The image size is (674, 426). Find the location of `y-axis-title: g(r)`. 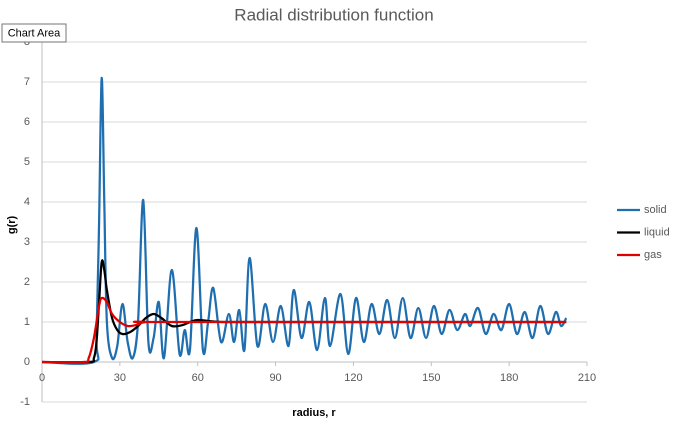

y-axis-title: g(r) is located at coordinates (12, 225).